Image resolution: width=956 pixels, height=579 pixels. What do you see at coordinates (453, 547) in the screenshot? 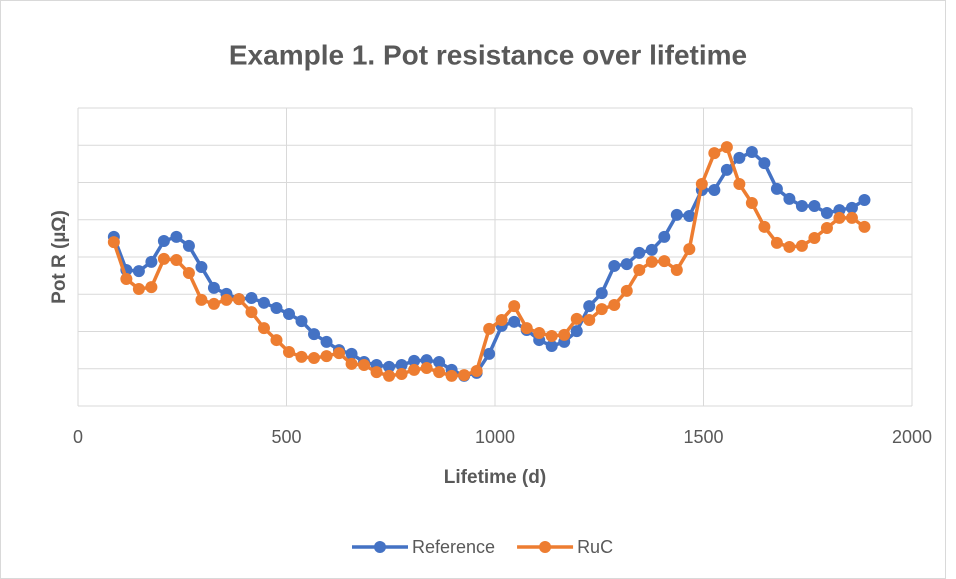
I see `legend-label: Reference` at bounding box center [453, 547].